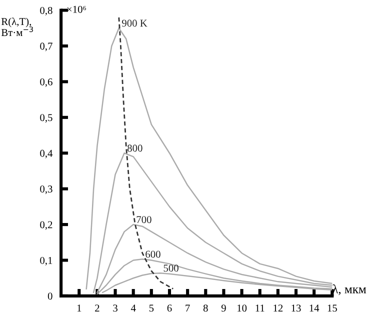 This screenshot has width=384, height=321. Describe the element at coordinates (169, 308) in the screenshot. I see `x-tick-label: 6` at that location.